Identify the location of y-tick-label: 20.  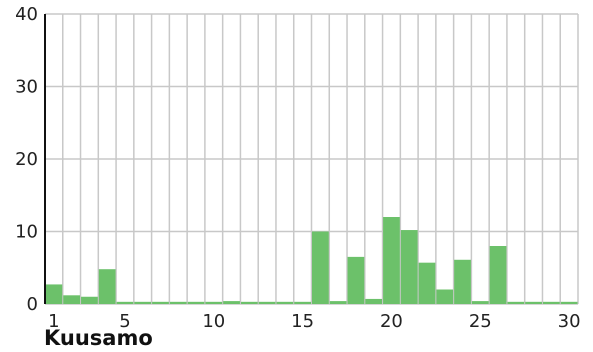
(26, 159).